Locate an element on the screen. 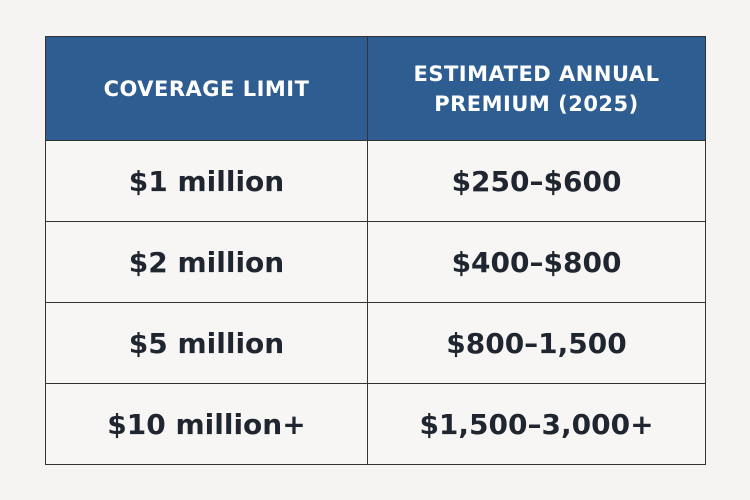  premium-cell: $250–$600 is located at coordinates (536, 181).